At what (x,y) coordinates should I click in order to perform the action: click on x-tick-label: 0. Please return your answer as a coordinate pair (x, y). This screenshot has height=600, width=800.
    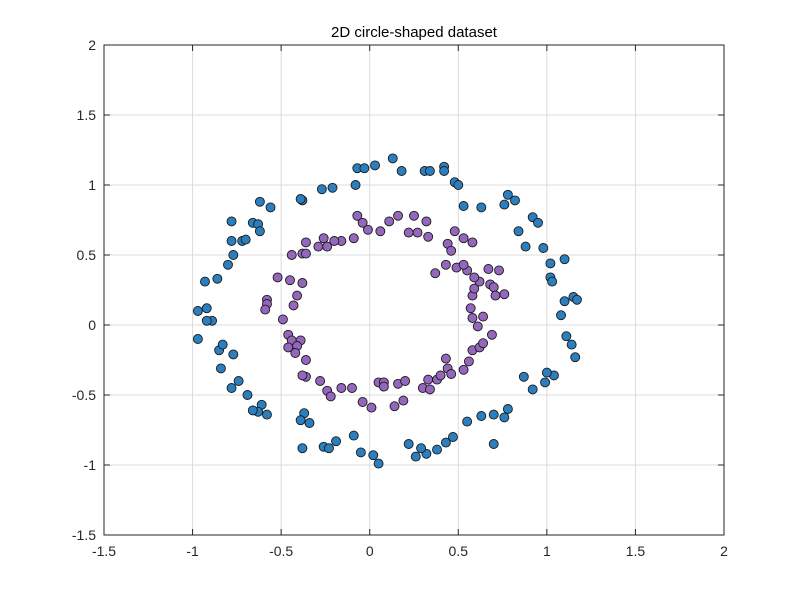
    Looking at the image, I should click on (370, 551).